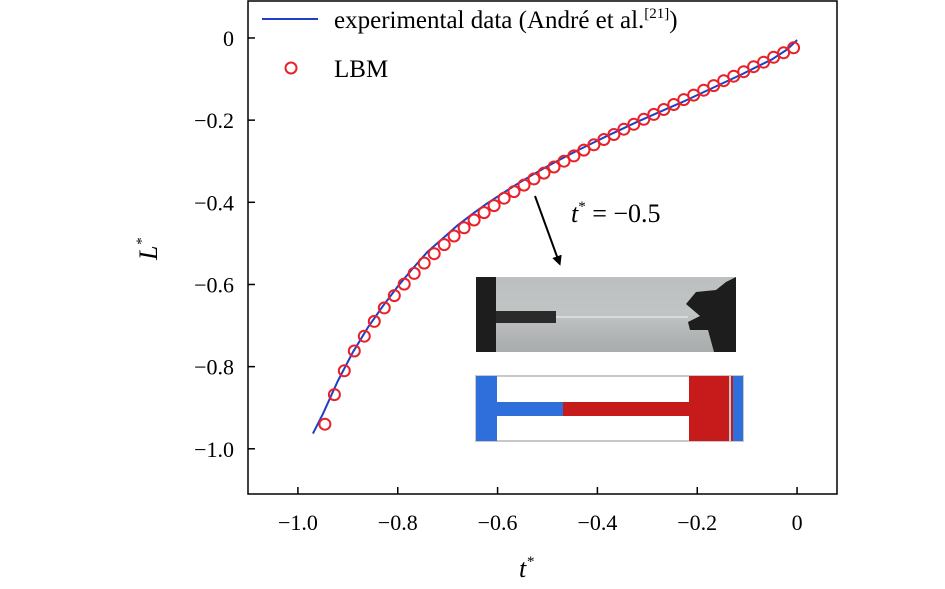  Describe the element at coordinates (526, 568) in the screenshot. I see `x-axis-label: t*` at that location.